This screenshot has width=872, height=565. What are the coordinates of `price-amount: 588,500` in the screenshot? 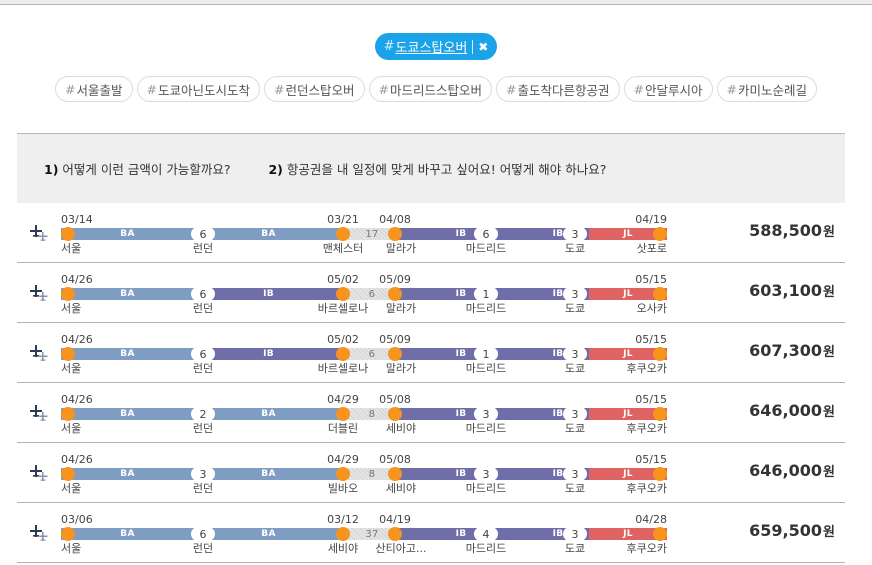 It's located at (786, 230).